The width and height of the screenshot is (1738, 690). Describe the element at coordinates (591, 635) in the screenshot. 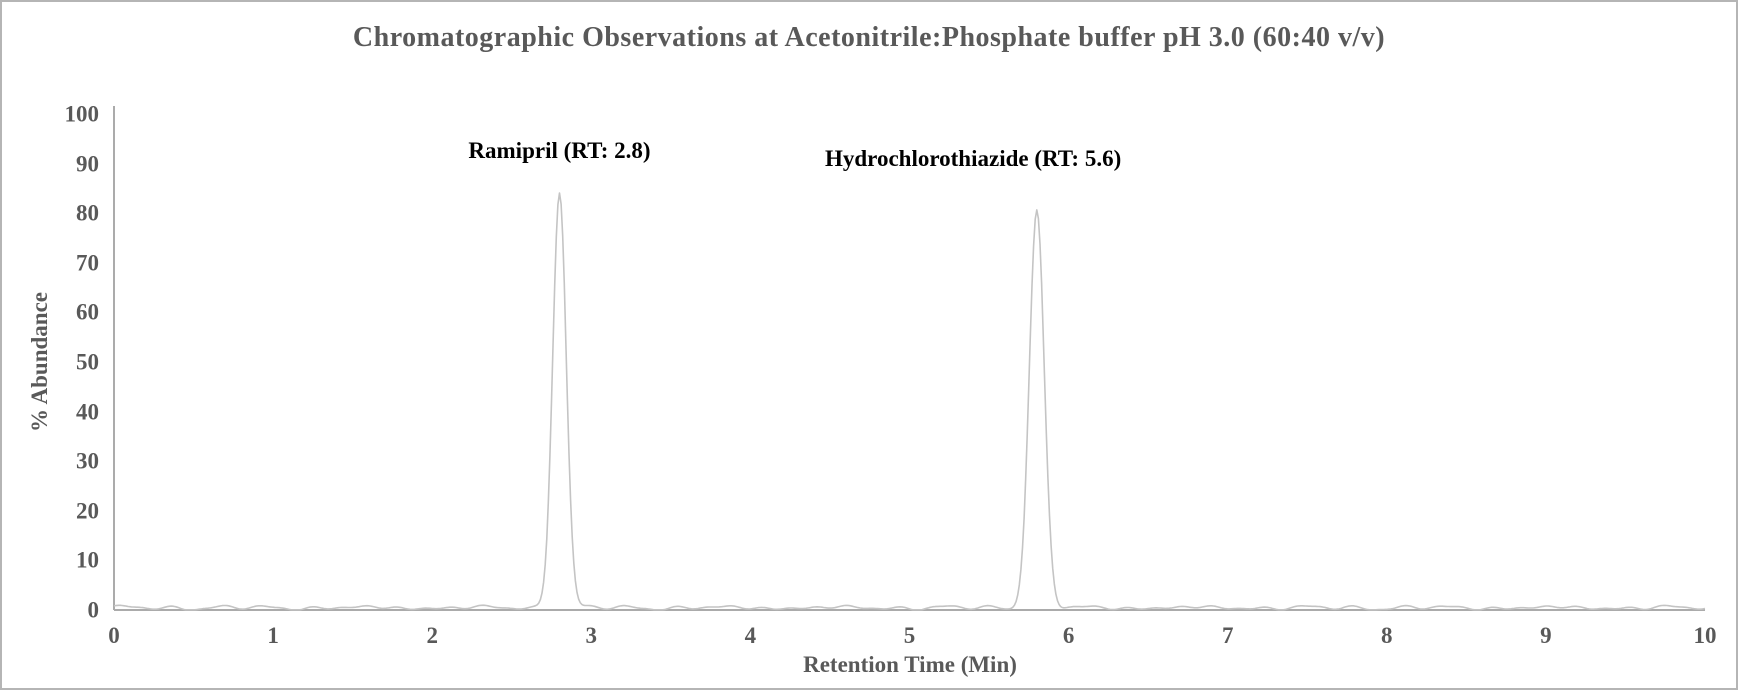

I see `x-tick-label: 3` at that location.